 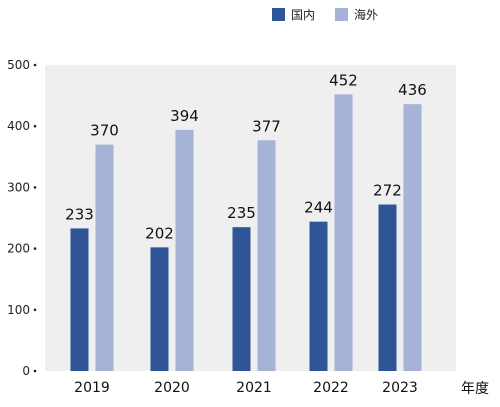 I want to click on x-tick-label: 2022, so click(x=331, y=388).